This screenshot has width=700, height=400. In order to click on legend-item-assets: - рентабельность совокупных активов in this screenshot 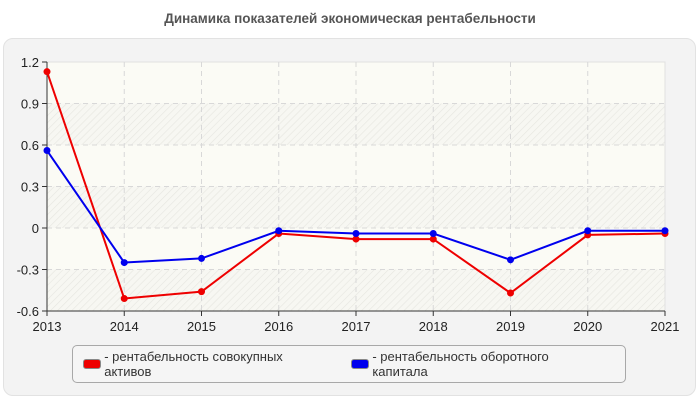, I will do `click(203, 364)`.